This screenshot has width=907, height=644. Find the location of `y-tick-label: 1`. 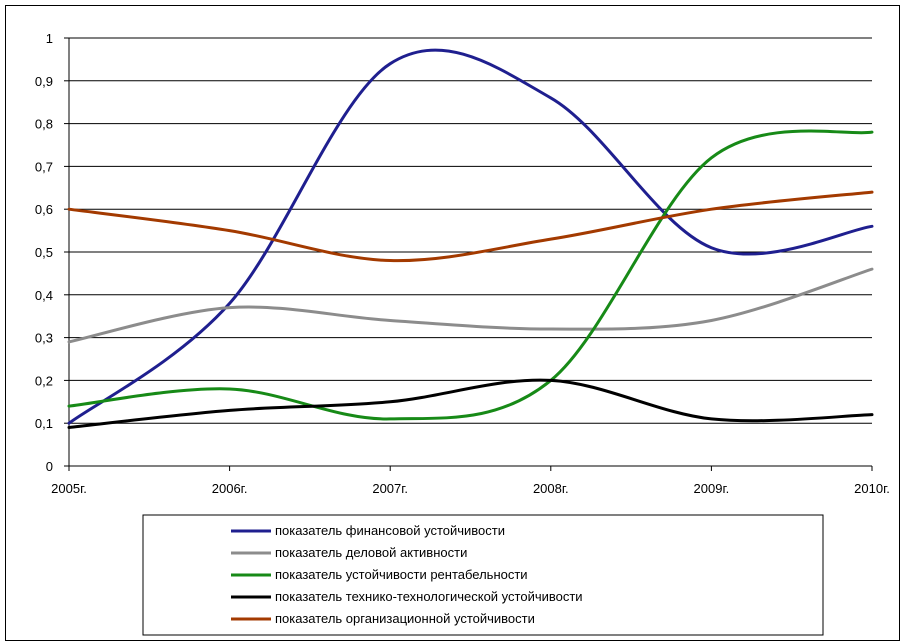

y-tick-label: 1 is located at coordinates (49, 38).